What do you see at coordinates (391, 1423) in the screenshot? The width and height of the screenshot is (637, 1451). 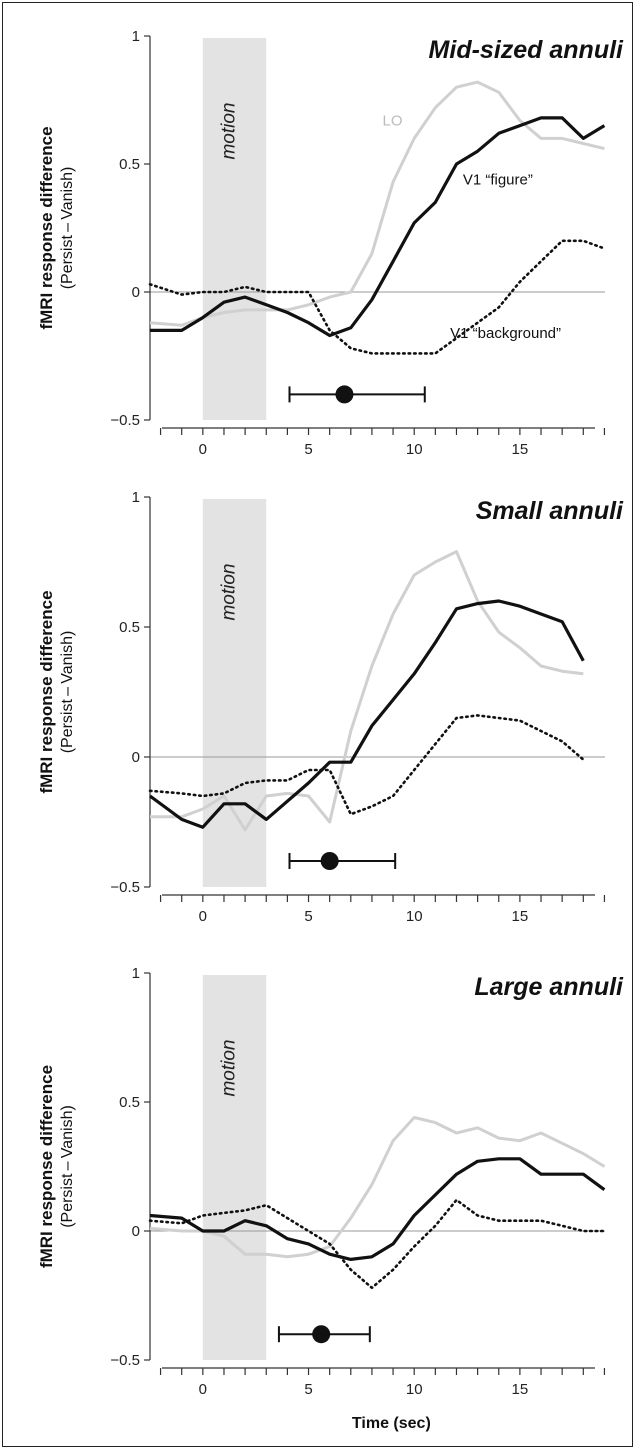 I see `x-axis-label: Time (sec)` at bounding box center [391, 1423].